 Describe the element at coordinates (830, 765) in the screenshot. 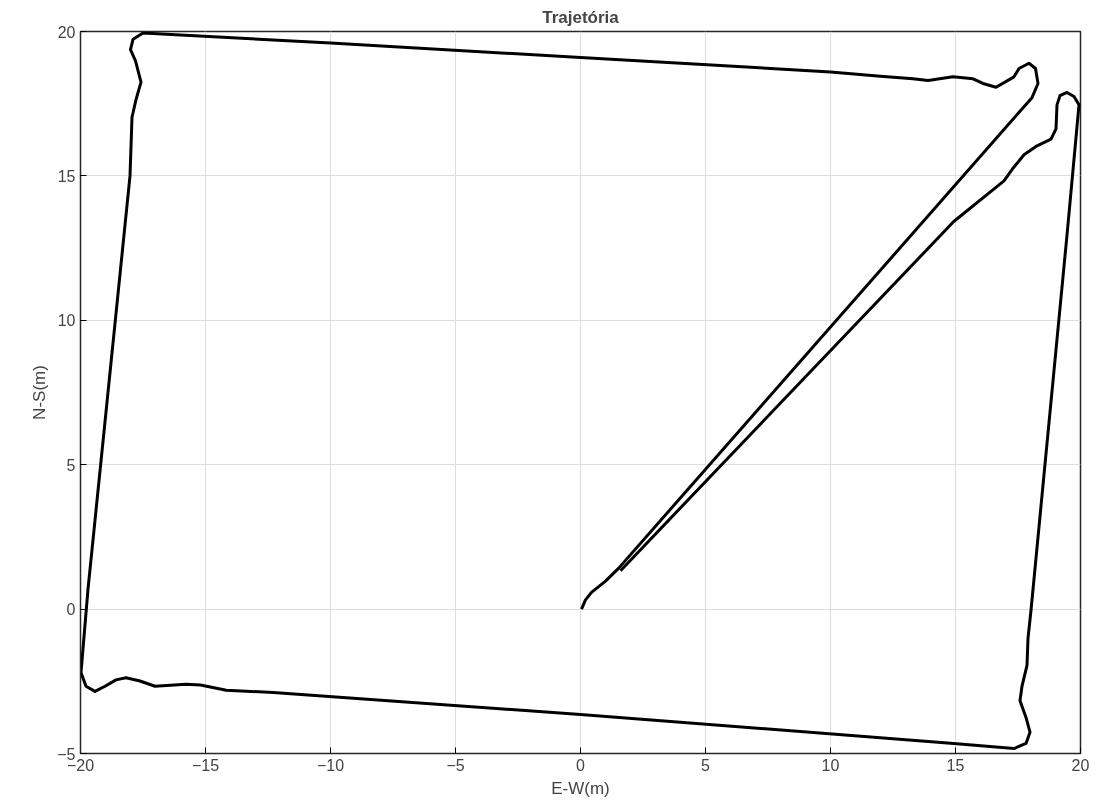

I see `x-tick-label: 10` at that location.